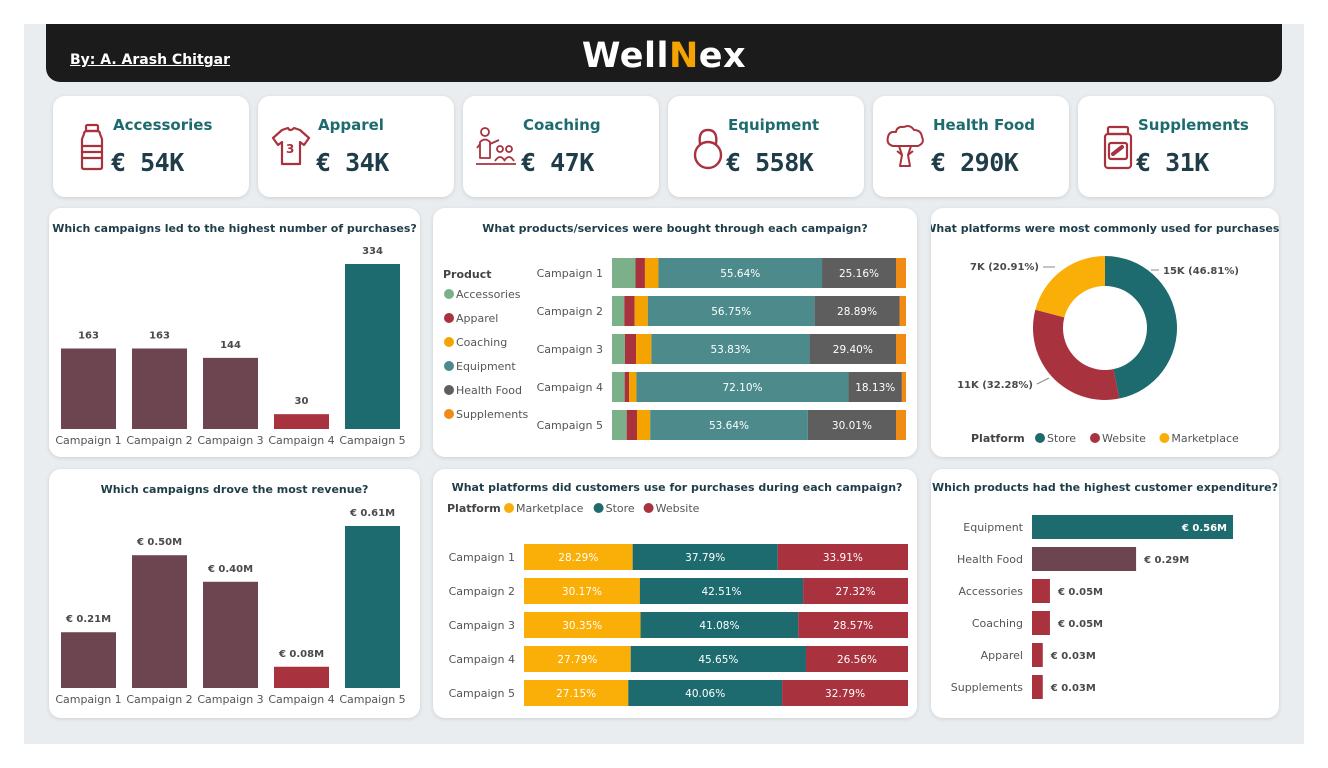  Describe the element at coordinates (721, 592) in the screenshot. I see `data-label: 42.51%` at that location.